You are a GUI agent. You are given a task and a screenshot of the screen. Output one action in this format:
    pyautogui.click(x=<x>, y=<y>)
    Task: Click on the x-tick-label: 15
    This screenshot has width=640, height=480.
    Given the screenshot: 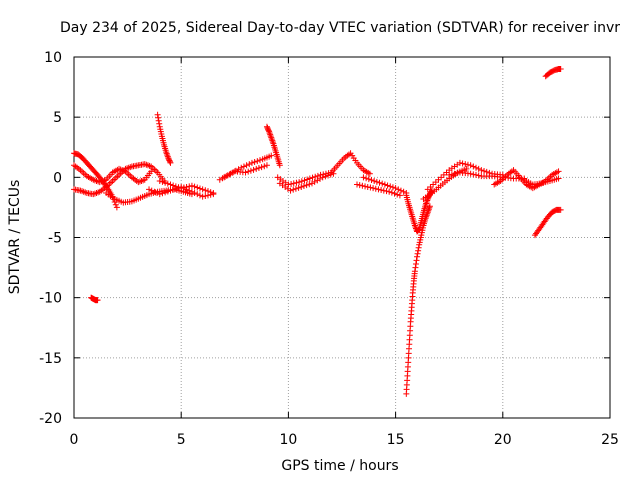 What is the action you would take?
    pyautogui.click(x=396, y=440)
    